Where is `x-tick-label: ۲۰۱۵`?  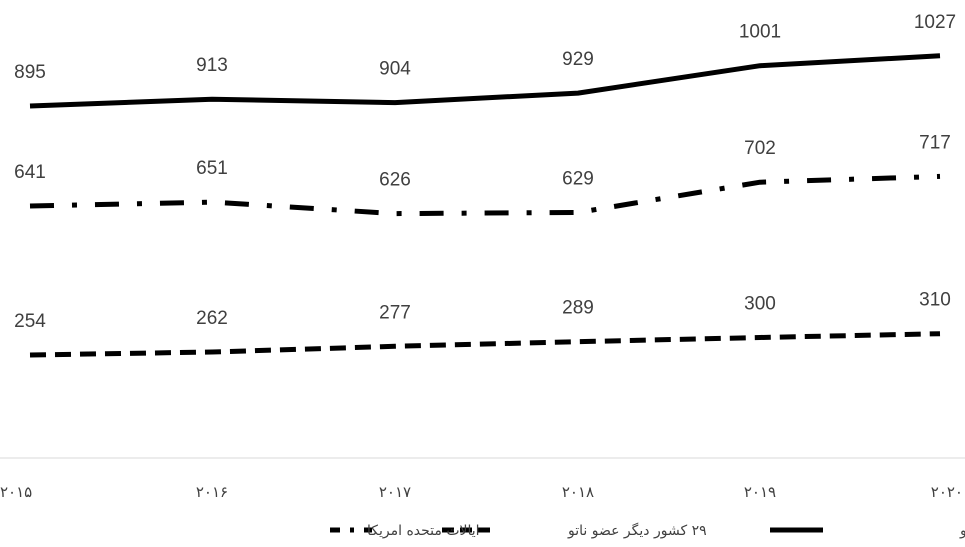
x-tick-label: ۲۰۱۵ is located at coordinates (16, 492).